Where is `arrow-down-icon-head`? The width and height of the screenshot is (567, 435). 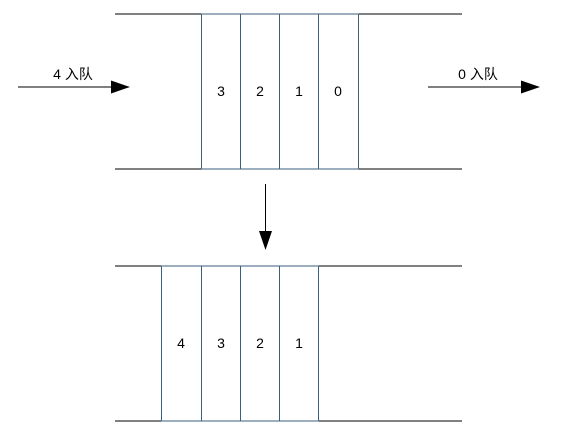 arrow-down-icon-head is located at coordinates (265, 240).